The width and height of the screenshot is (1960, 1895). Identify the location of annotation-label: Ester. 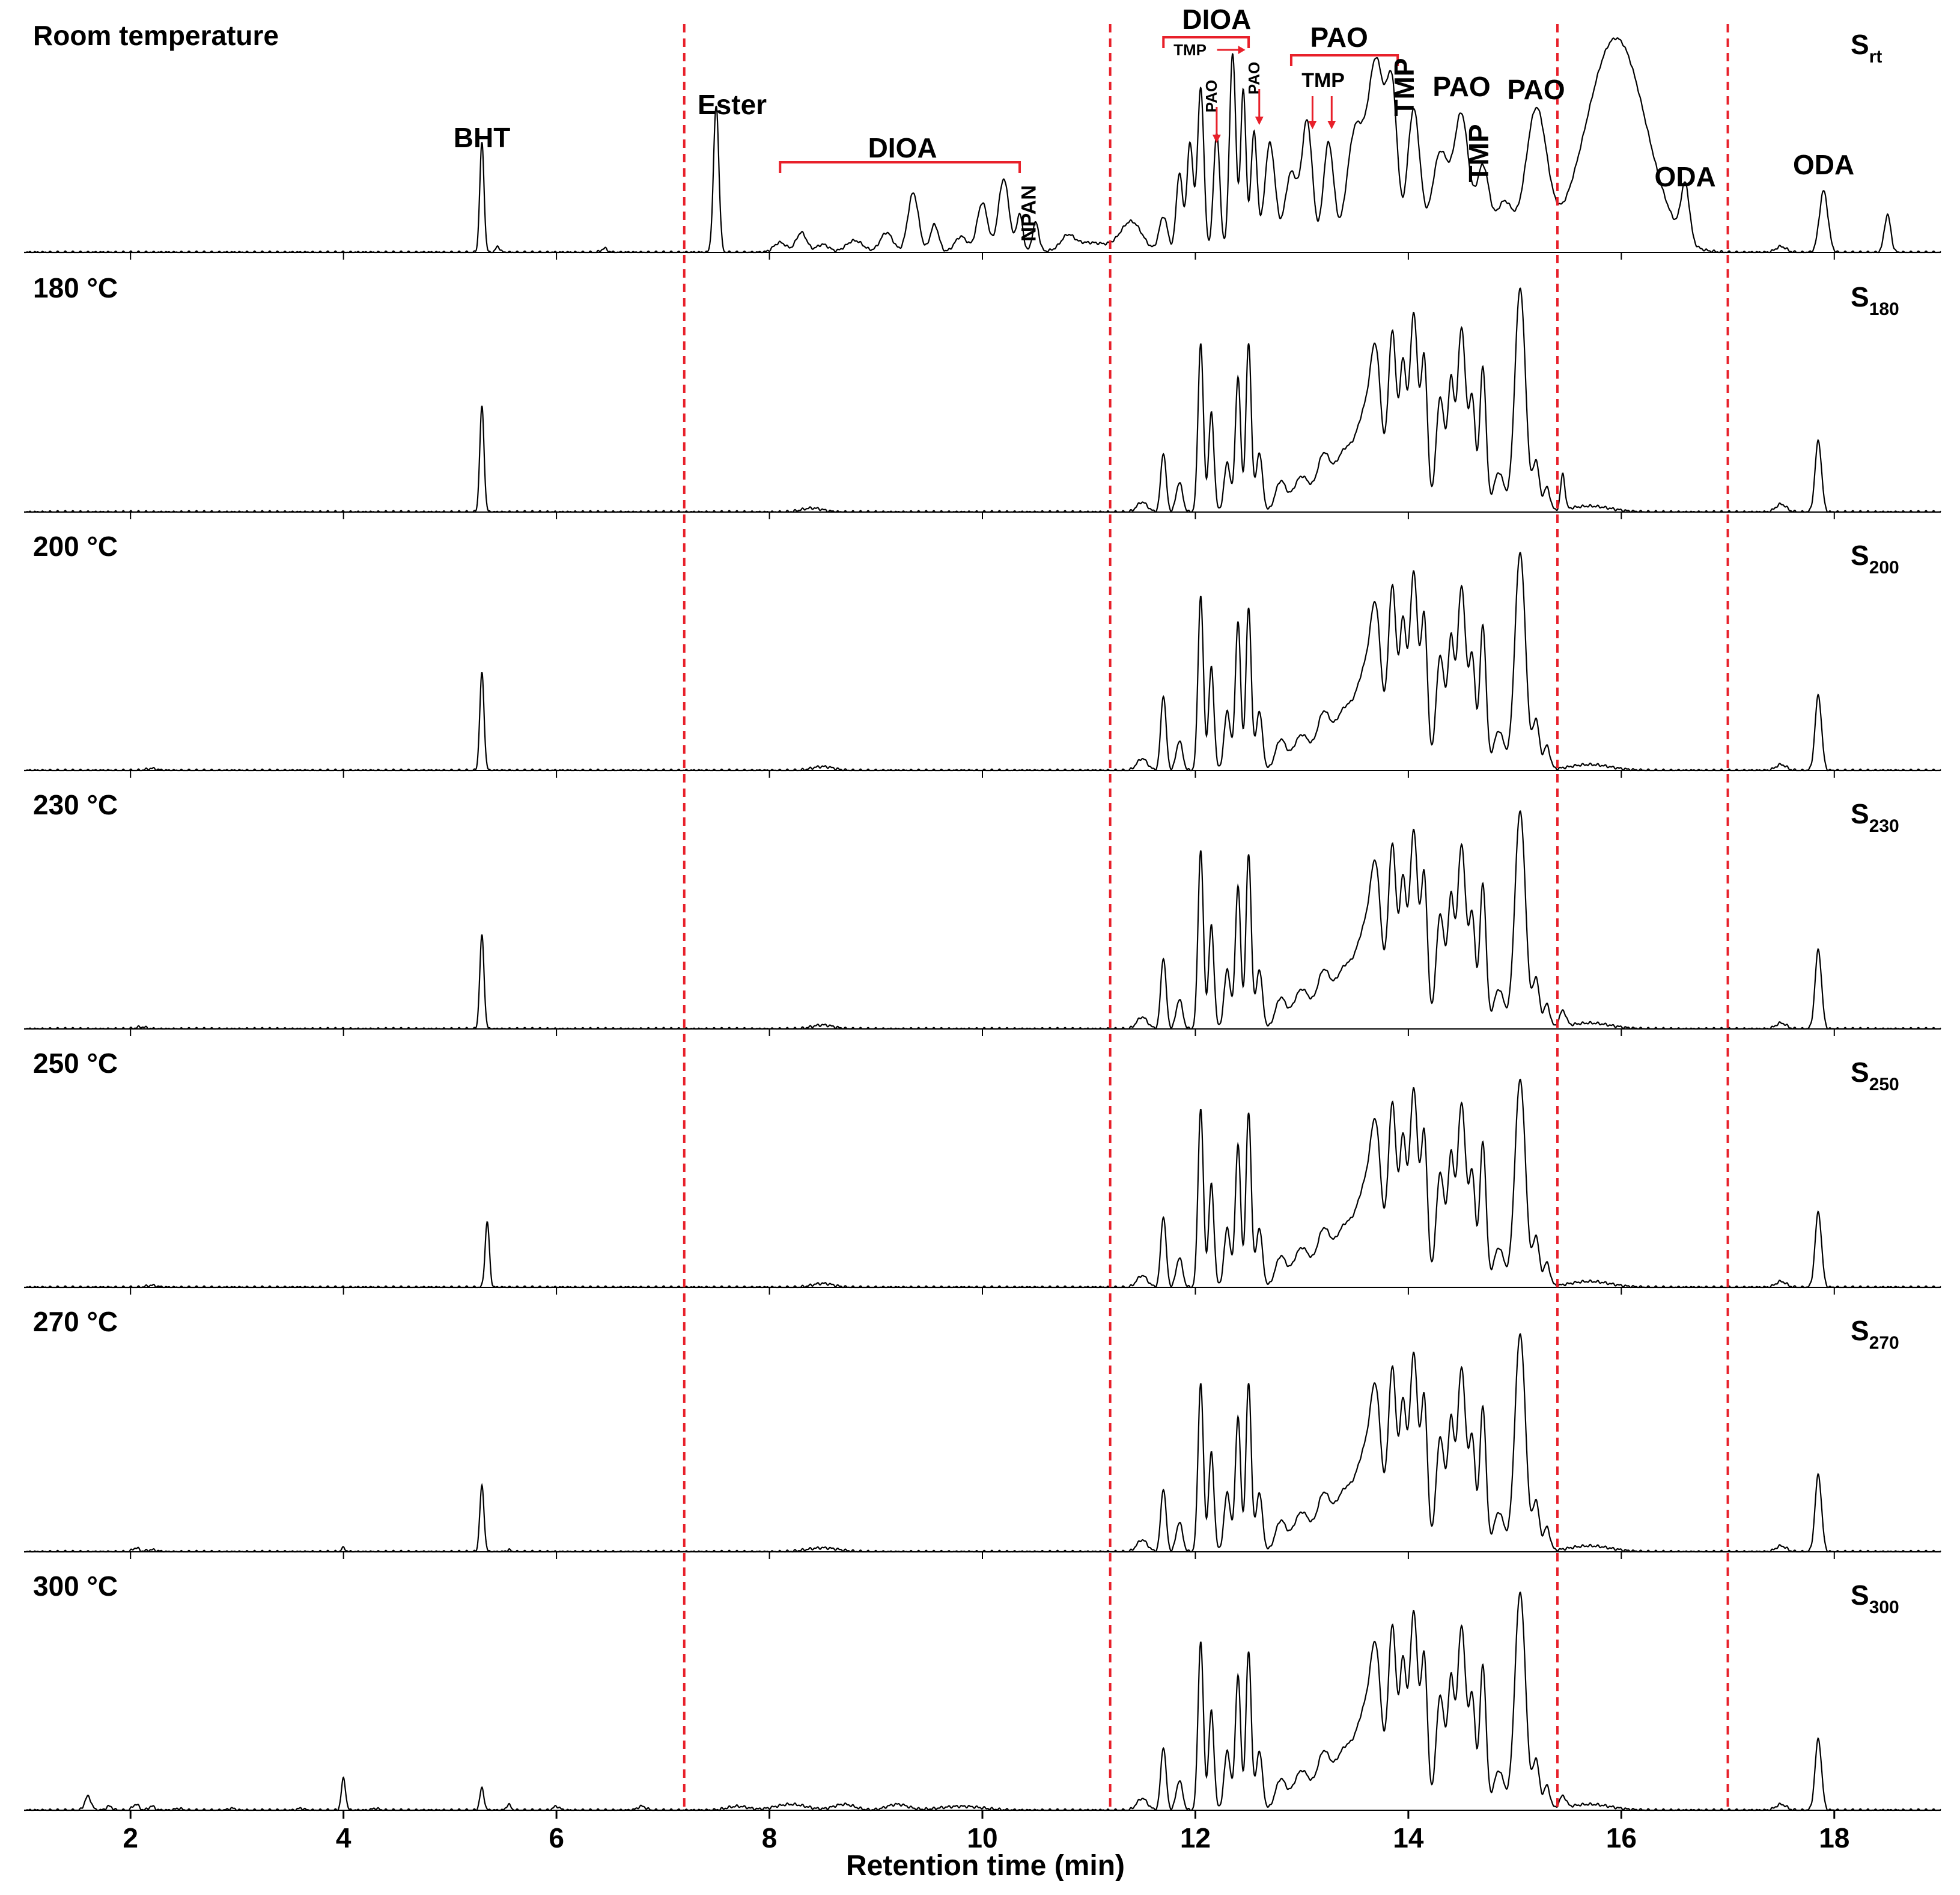
(733, 104).